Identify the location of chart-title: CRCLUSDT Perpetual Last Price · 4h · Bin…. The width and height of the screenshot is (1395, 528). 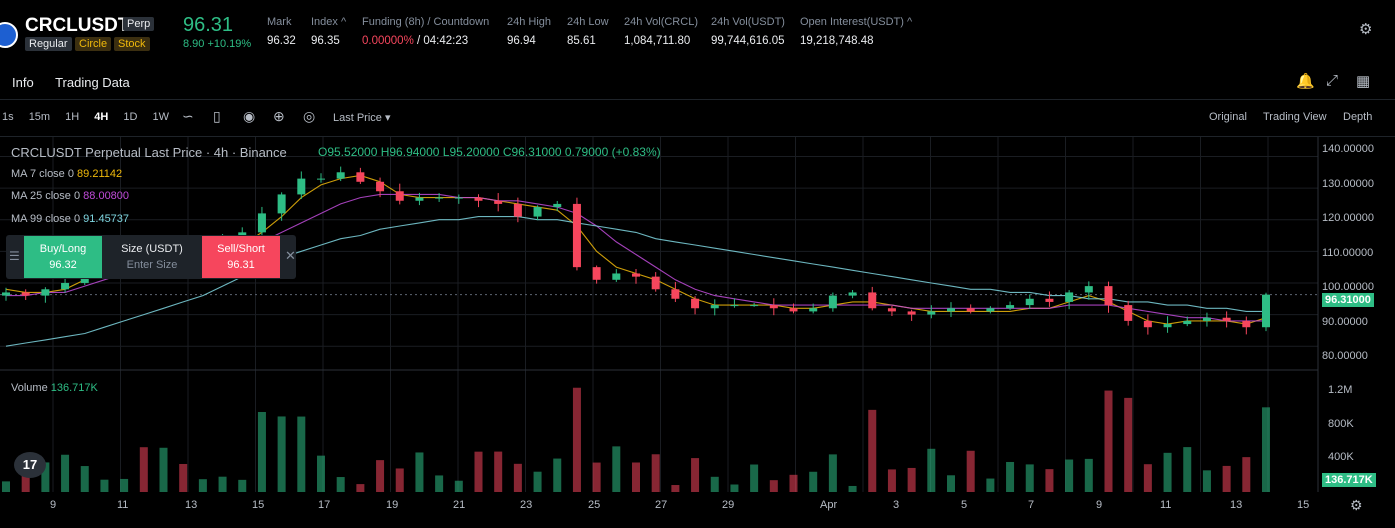
(149, 152).